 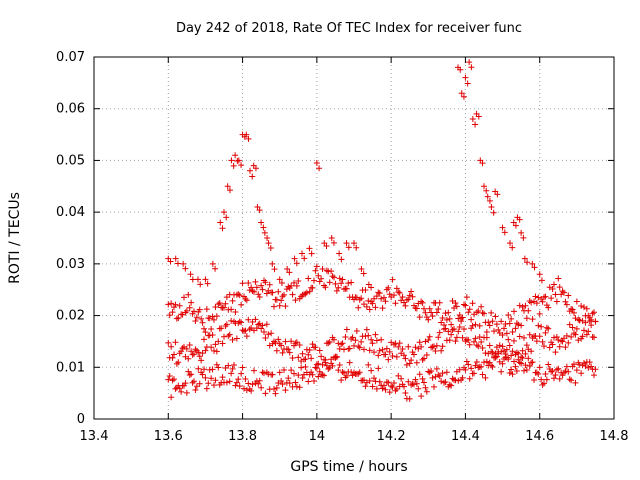 I want to click on x-tick-label: 14.2, so click(x=391, y=436).